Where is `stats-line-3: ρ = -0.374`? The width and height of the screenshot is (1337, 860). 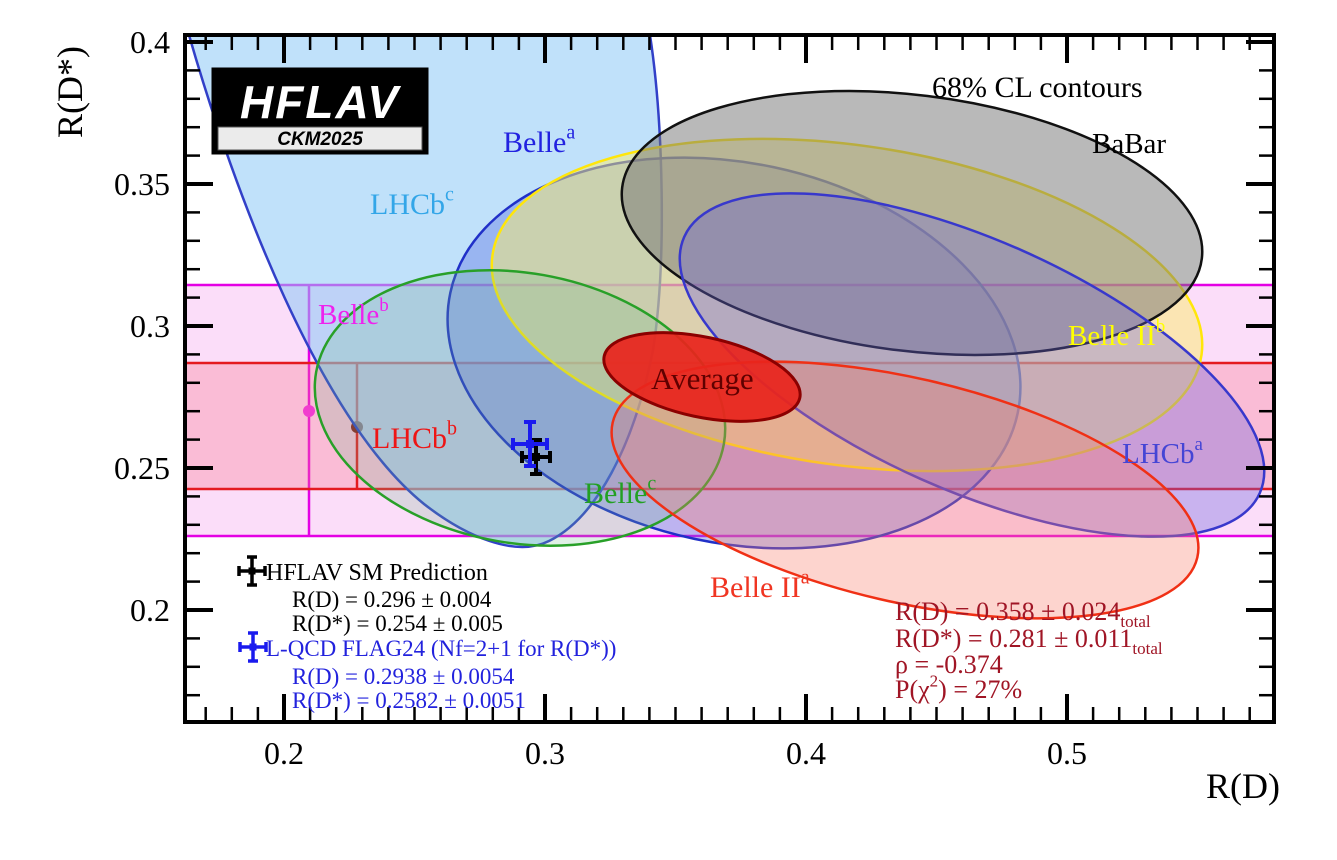
stats-line-3: ρ = -0.374 is located at coordinates (949, 664).